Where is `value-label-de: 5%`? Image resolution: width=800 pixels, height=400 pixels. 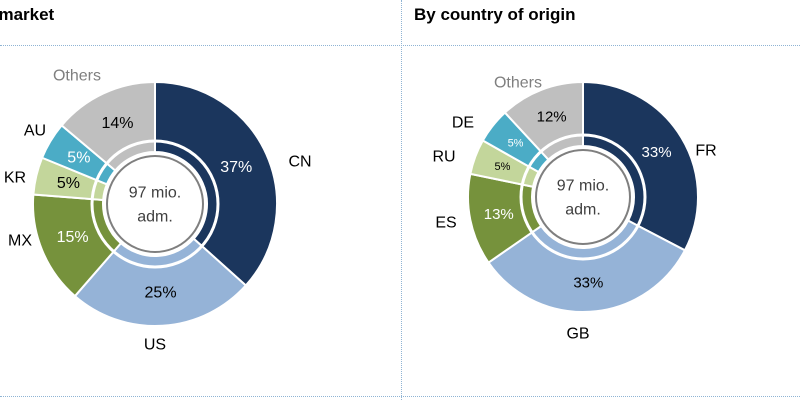 value-label-de: 5% is located at coordinates (516, 144).